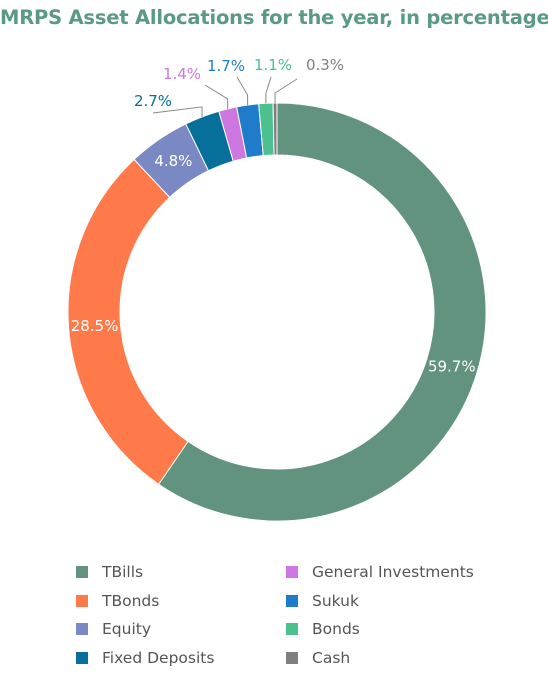  I want to click on legend-label: Cash, so click(331, 657).